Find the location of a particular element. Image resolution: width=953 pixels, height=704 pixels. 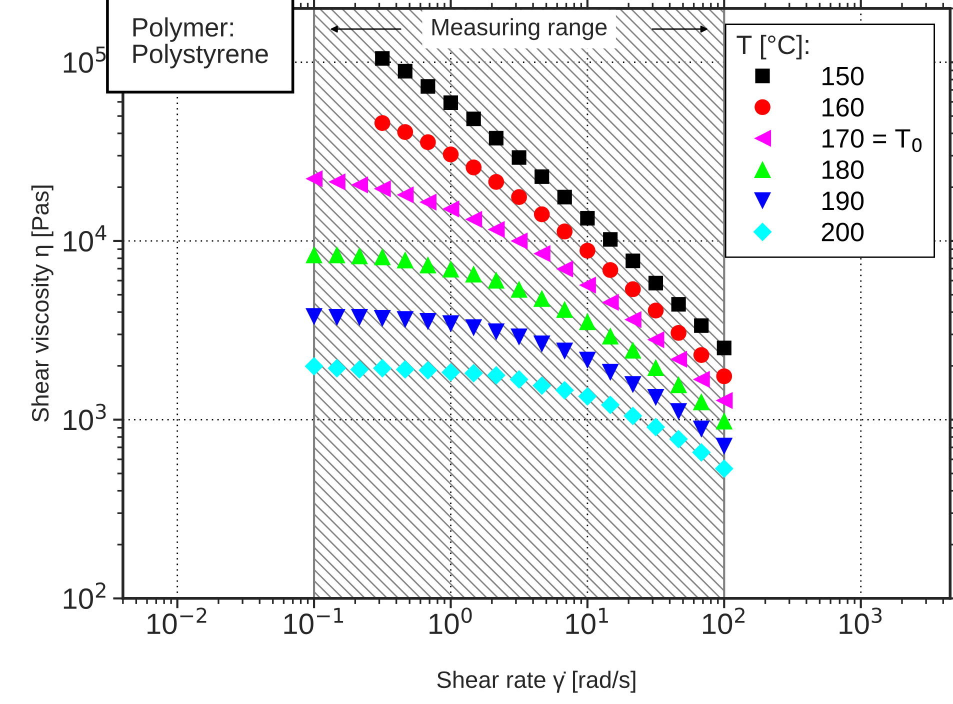

y-tick-label: 10$^{2}$ is located at coordinates (85, 596).